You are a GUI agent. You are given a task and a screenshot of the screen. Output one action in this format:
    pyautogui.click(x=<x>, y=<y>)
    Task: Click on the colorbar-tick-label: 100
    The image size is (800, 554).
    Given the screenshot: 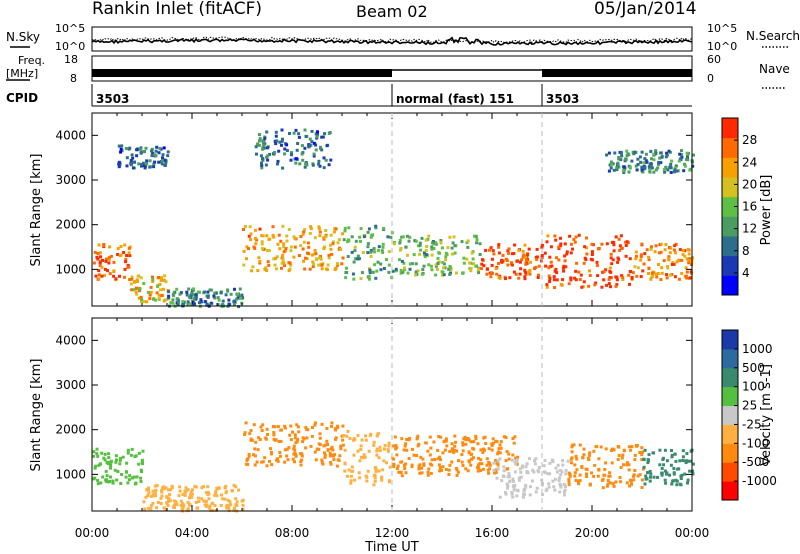 What is the action you would take?
    pyautogui.click(x=753, y=387)
    